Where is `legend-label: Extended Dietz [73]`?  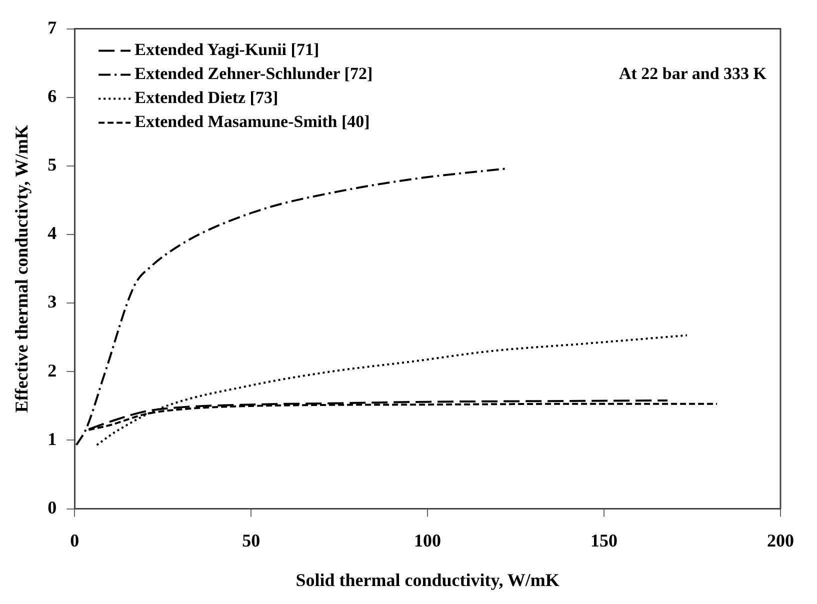
legend-label: Extended Dietz [73] is located at coordinates (206, 98).